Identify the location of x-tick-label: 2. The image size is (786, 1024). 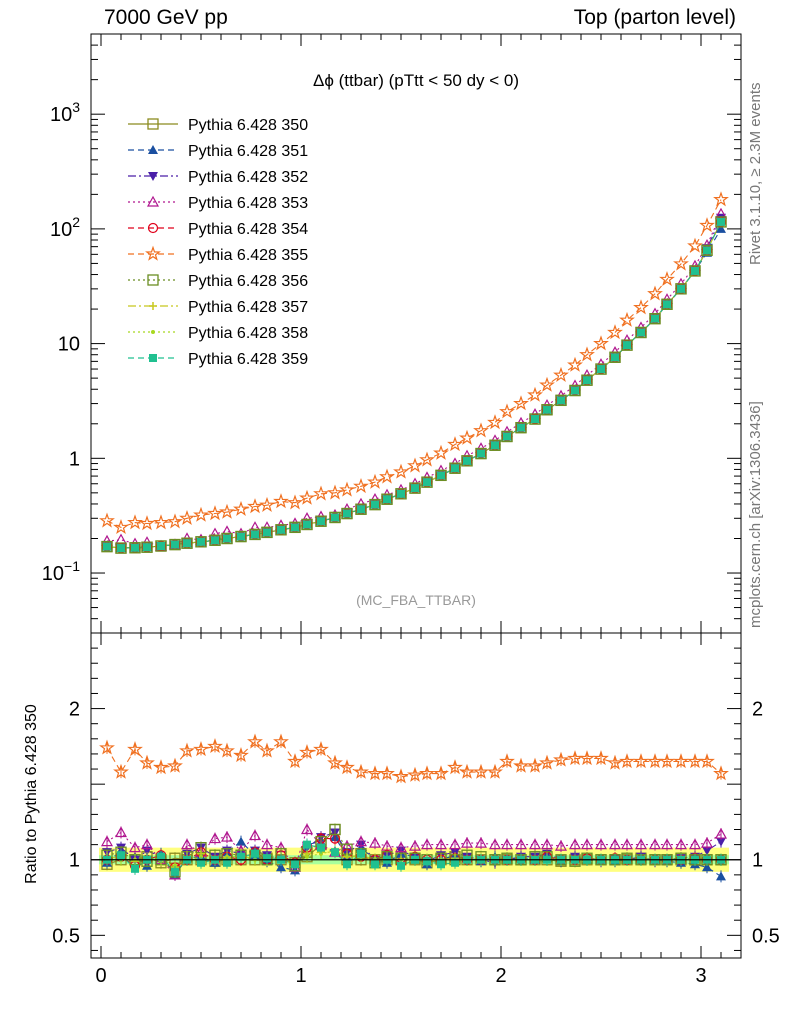
(500, 976).